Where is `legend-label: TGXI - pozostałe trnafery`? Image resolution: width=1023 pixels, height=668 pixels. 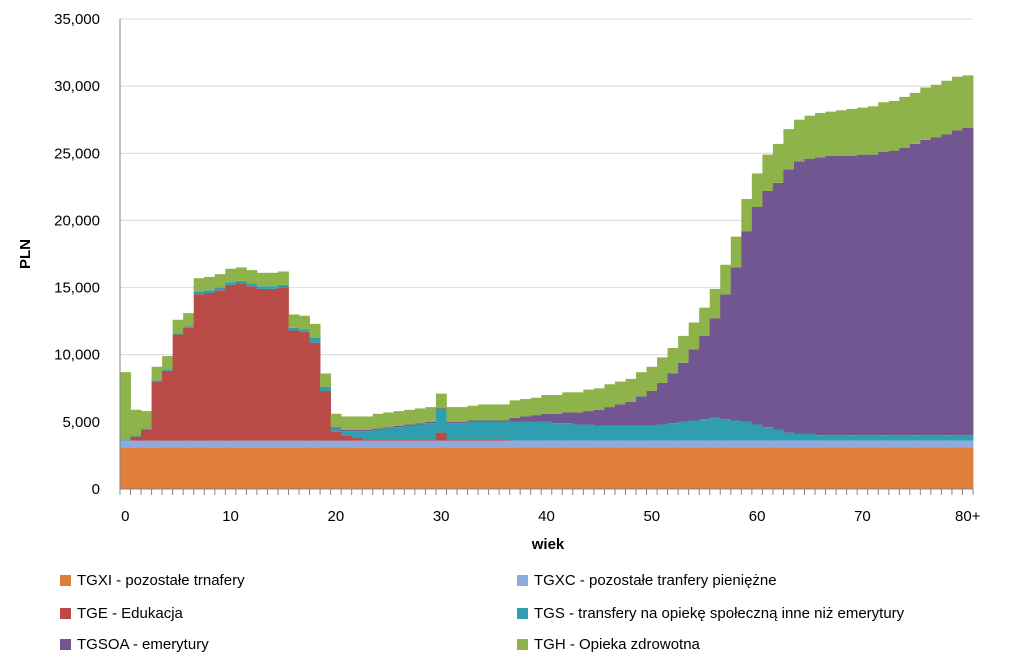 legend-label: TGXI - pozostałe trnafery is located at coordinates (161, 580).